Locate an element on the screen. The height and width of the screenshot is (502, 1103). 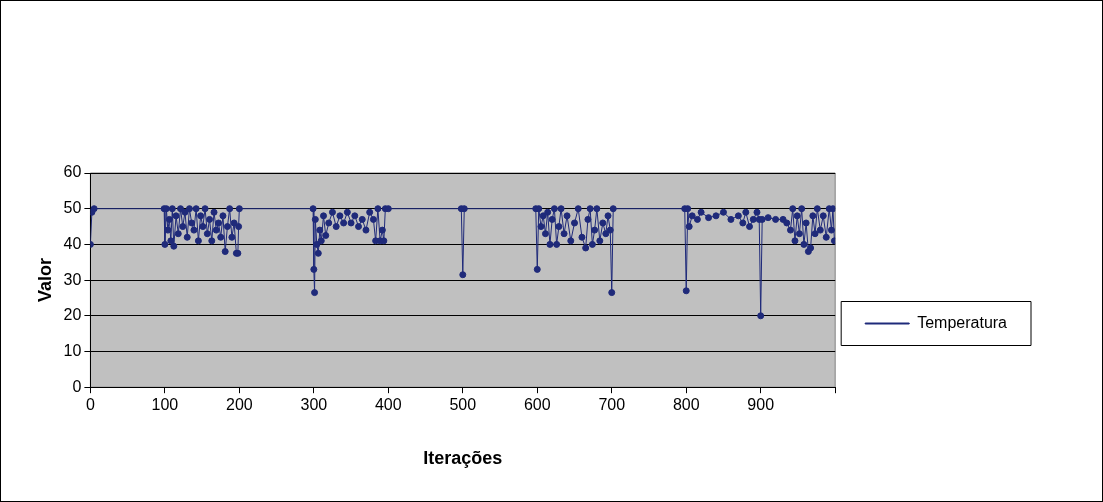
x-tick-label: 500 is located at coordinates (463, 405).